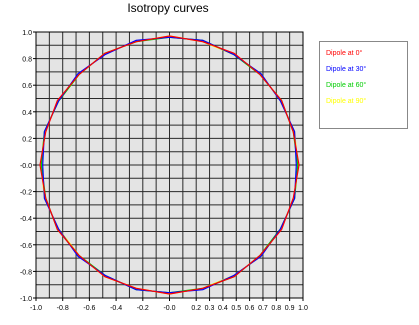  What do you see at coordinates (143, 308) in the screenshot?
I see `x-tick-label: -0.2` at bounding box center [143, 308].